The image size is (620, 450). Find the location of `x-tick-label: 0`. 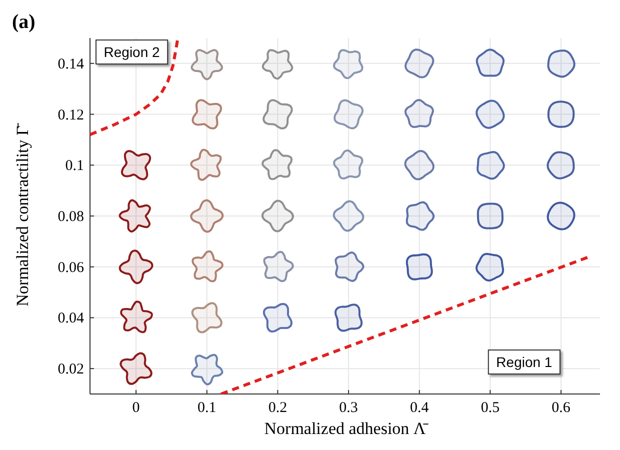

x-tick-label: 0 is located at coordinates (136, 408).